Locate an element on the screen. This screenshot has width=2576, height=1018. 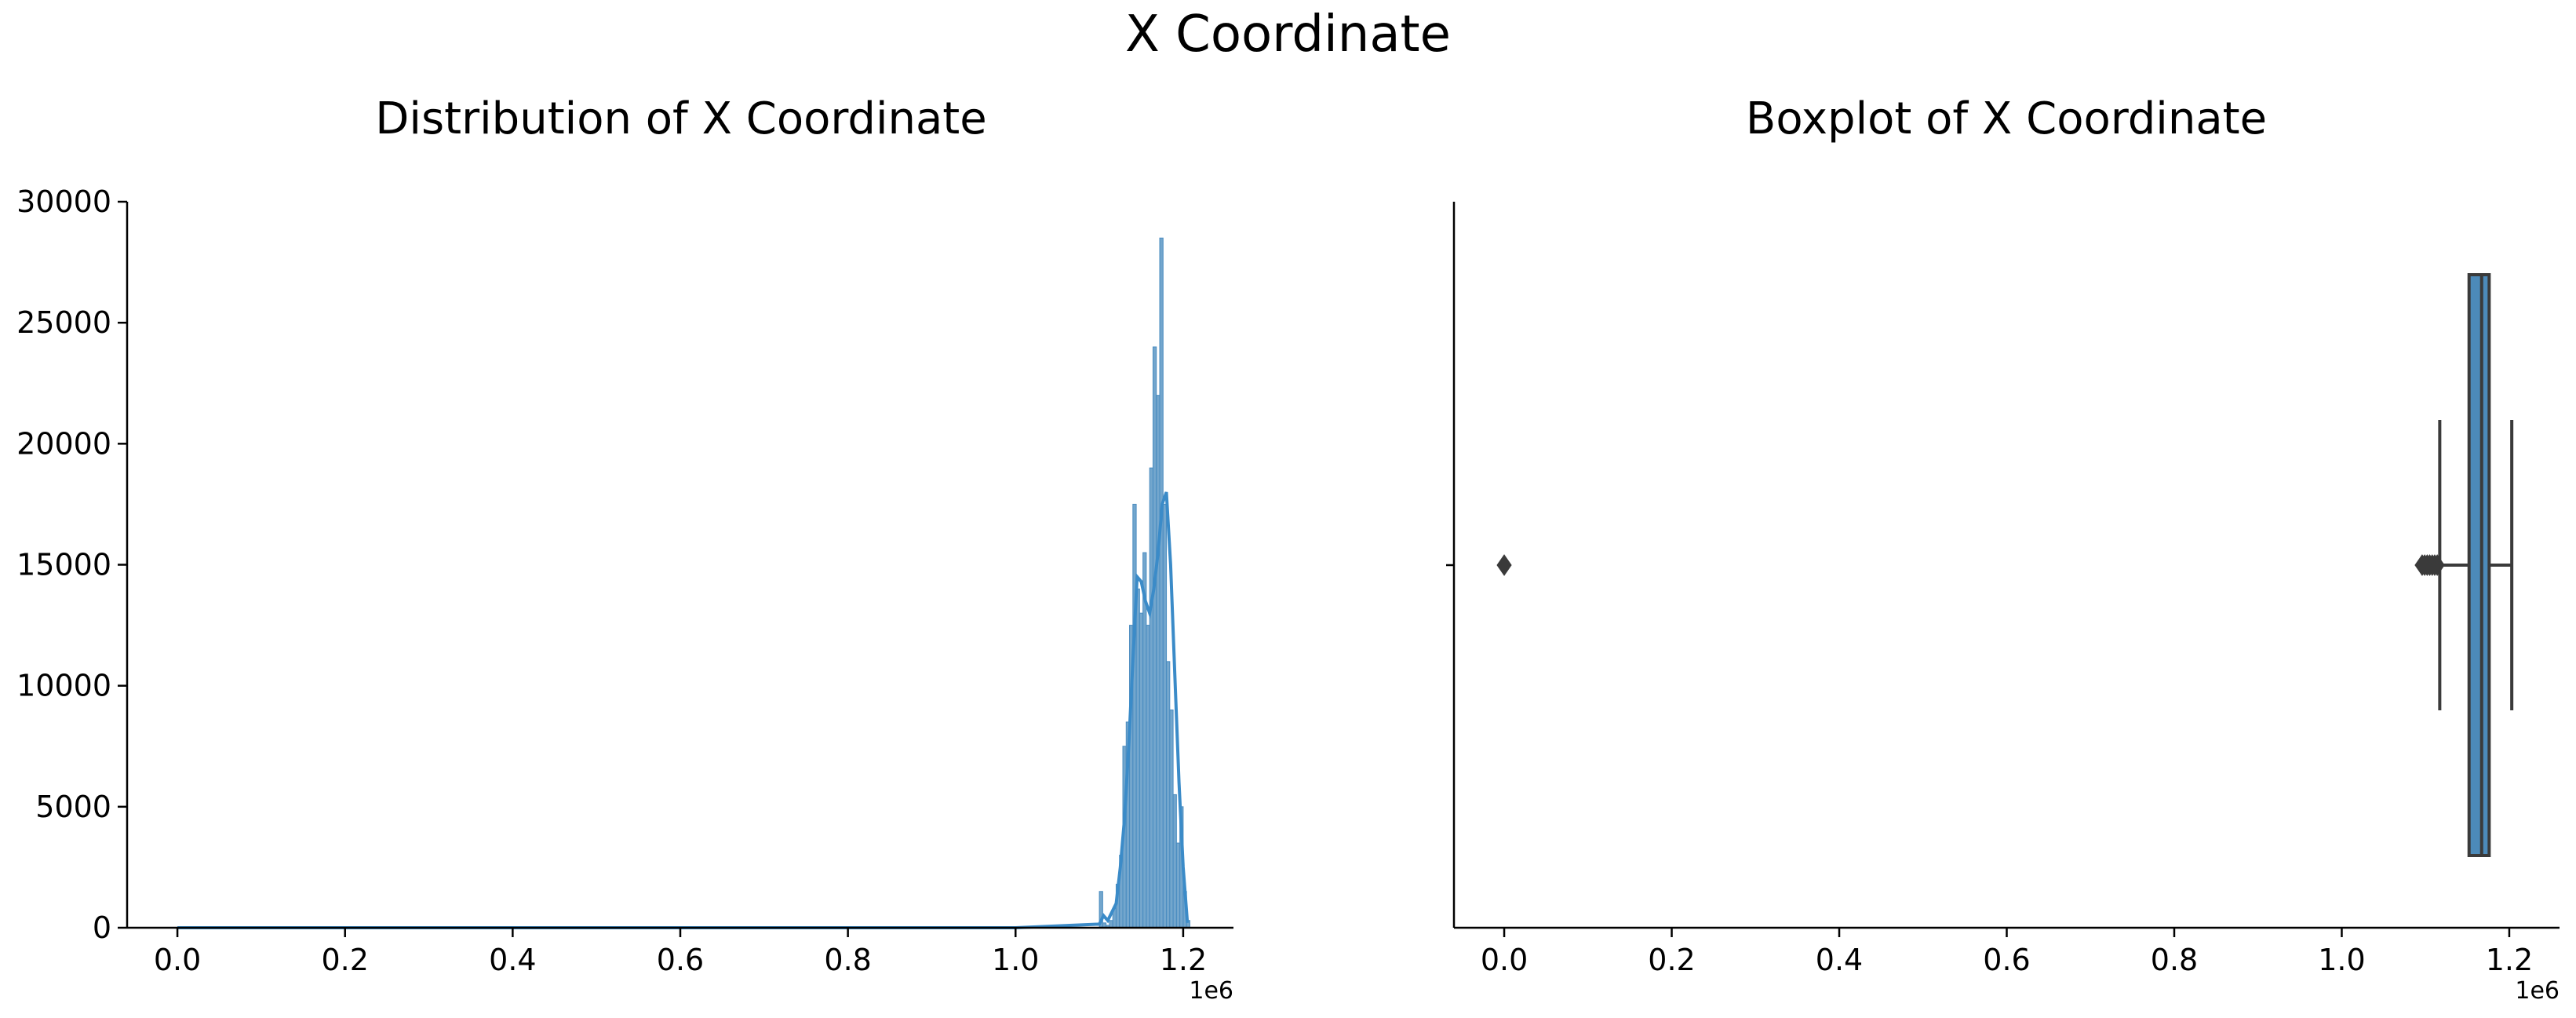
boxplot-title: Boxplot of X Coordinate is located at coordinates (2006, 119).